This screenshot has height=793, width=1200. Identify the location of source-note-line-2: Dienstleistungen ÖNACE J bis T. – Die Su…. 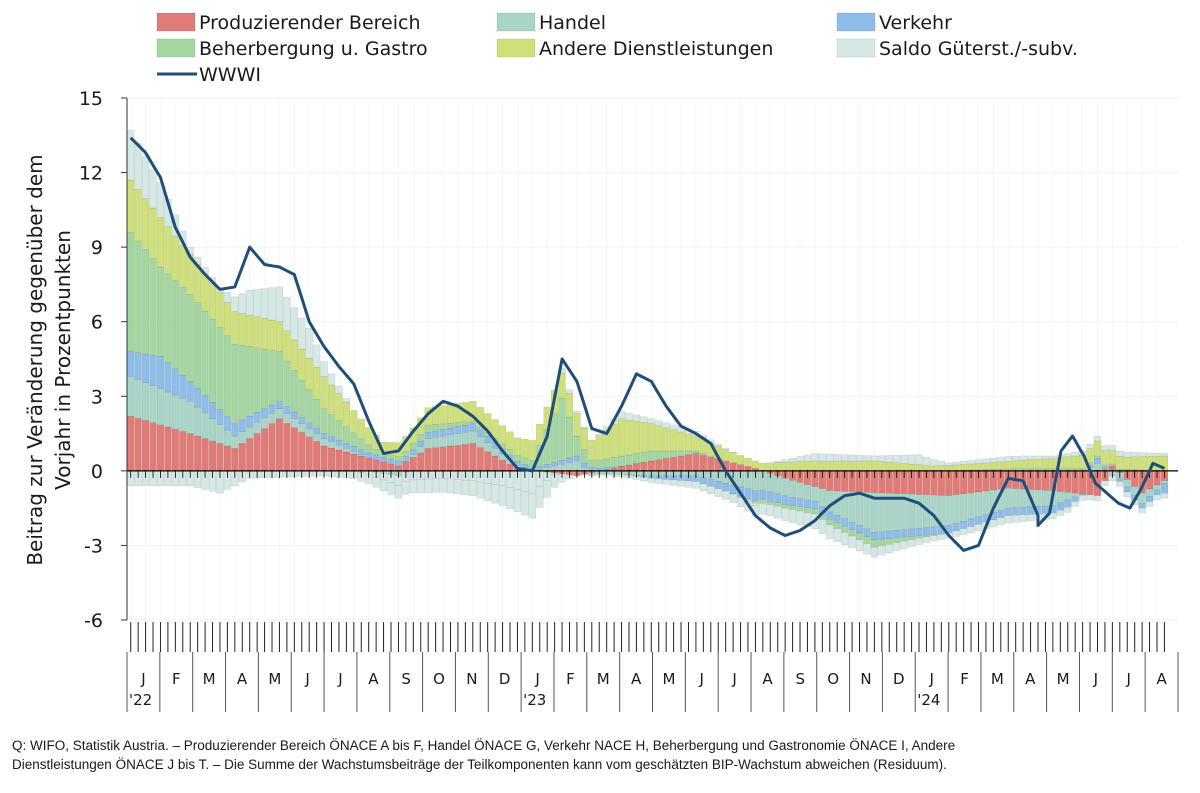
(479, 764).